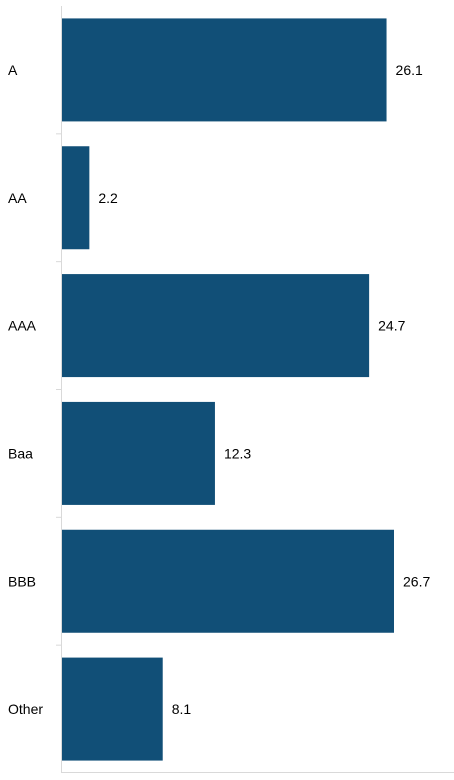 This screenshot has height=780, width=454. I want to click on bar-bbb, so click(228, 581).